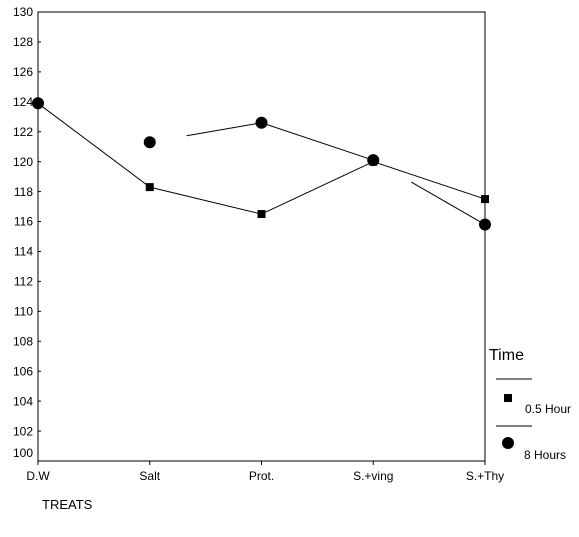 The image size is (579, 537). Describe the element at coordinates (548, 409) in the screenshot. I see `legend-label-0-5-hour: 0.5 Hour` at that location.